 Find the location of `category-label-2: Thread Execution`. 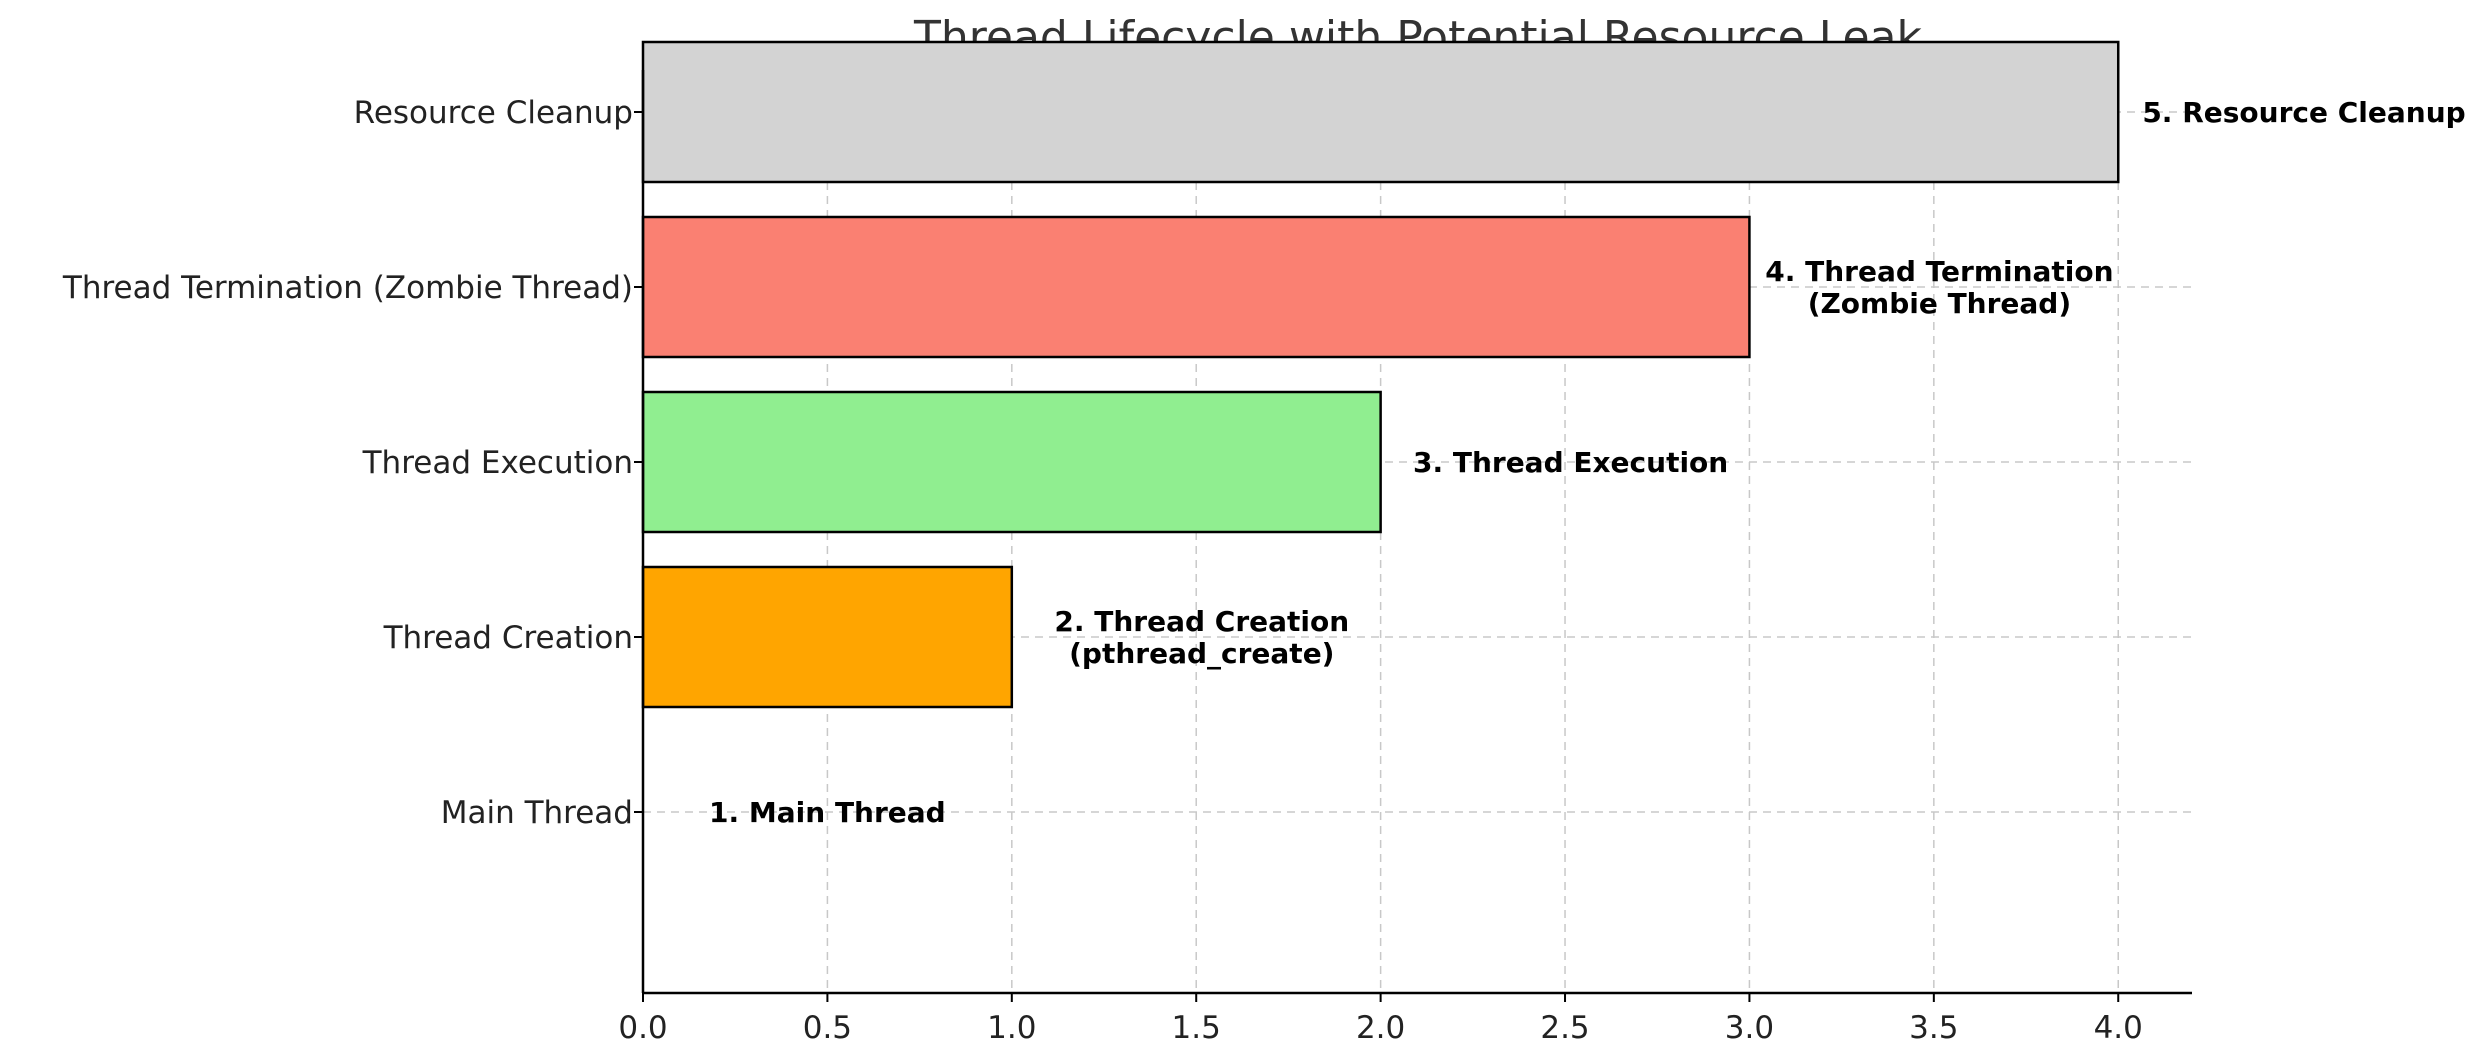

category-label-2: Thread Execution is located at coordinates (497, 463).